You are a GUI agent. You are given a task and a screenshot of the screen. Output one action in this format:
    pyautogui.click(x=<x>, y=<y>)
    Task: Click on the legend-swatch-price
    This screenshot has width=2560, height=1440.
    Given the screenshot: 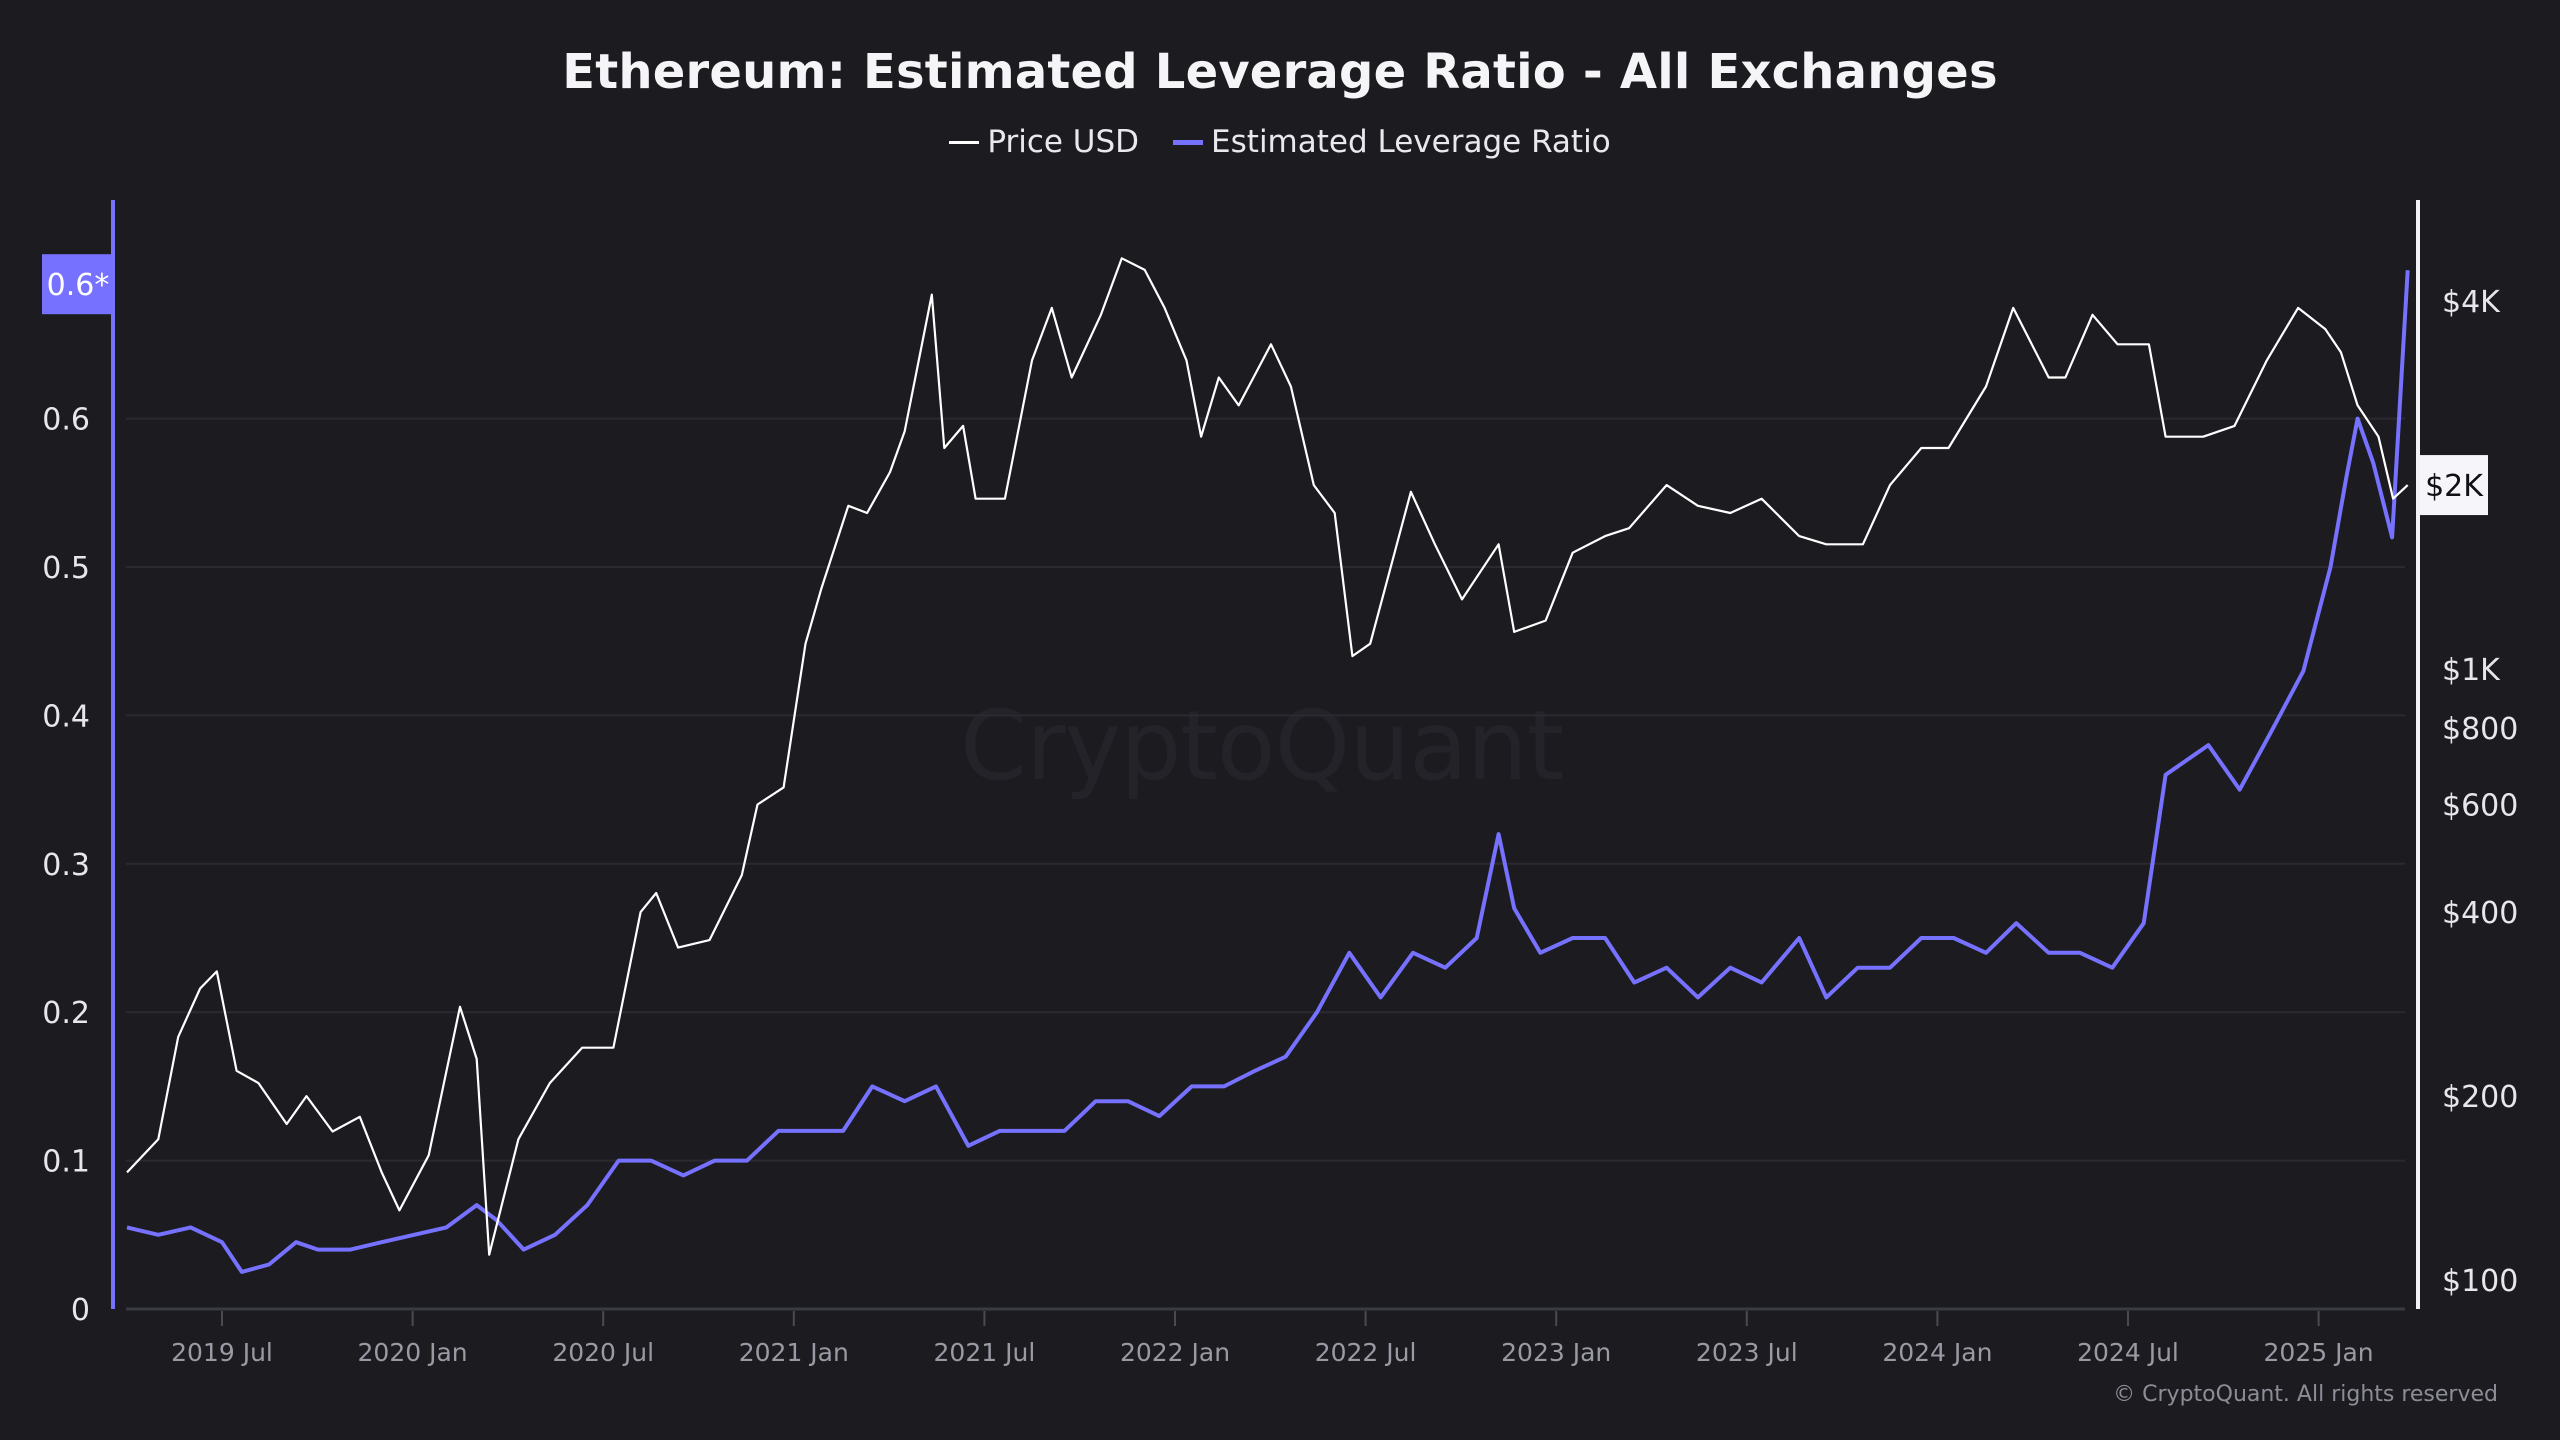 What is the action you would take?
    pyautogui.click(x=964, y=142)
    